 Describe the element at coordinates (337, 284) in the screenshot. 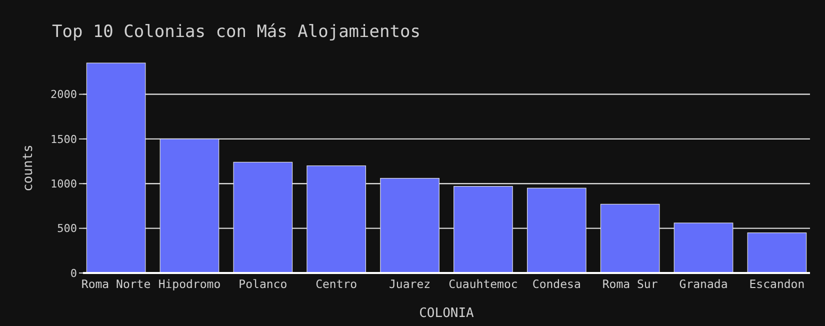

I see `x-tick-label: Centro` at that location.